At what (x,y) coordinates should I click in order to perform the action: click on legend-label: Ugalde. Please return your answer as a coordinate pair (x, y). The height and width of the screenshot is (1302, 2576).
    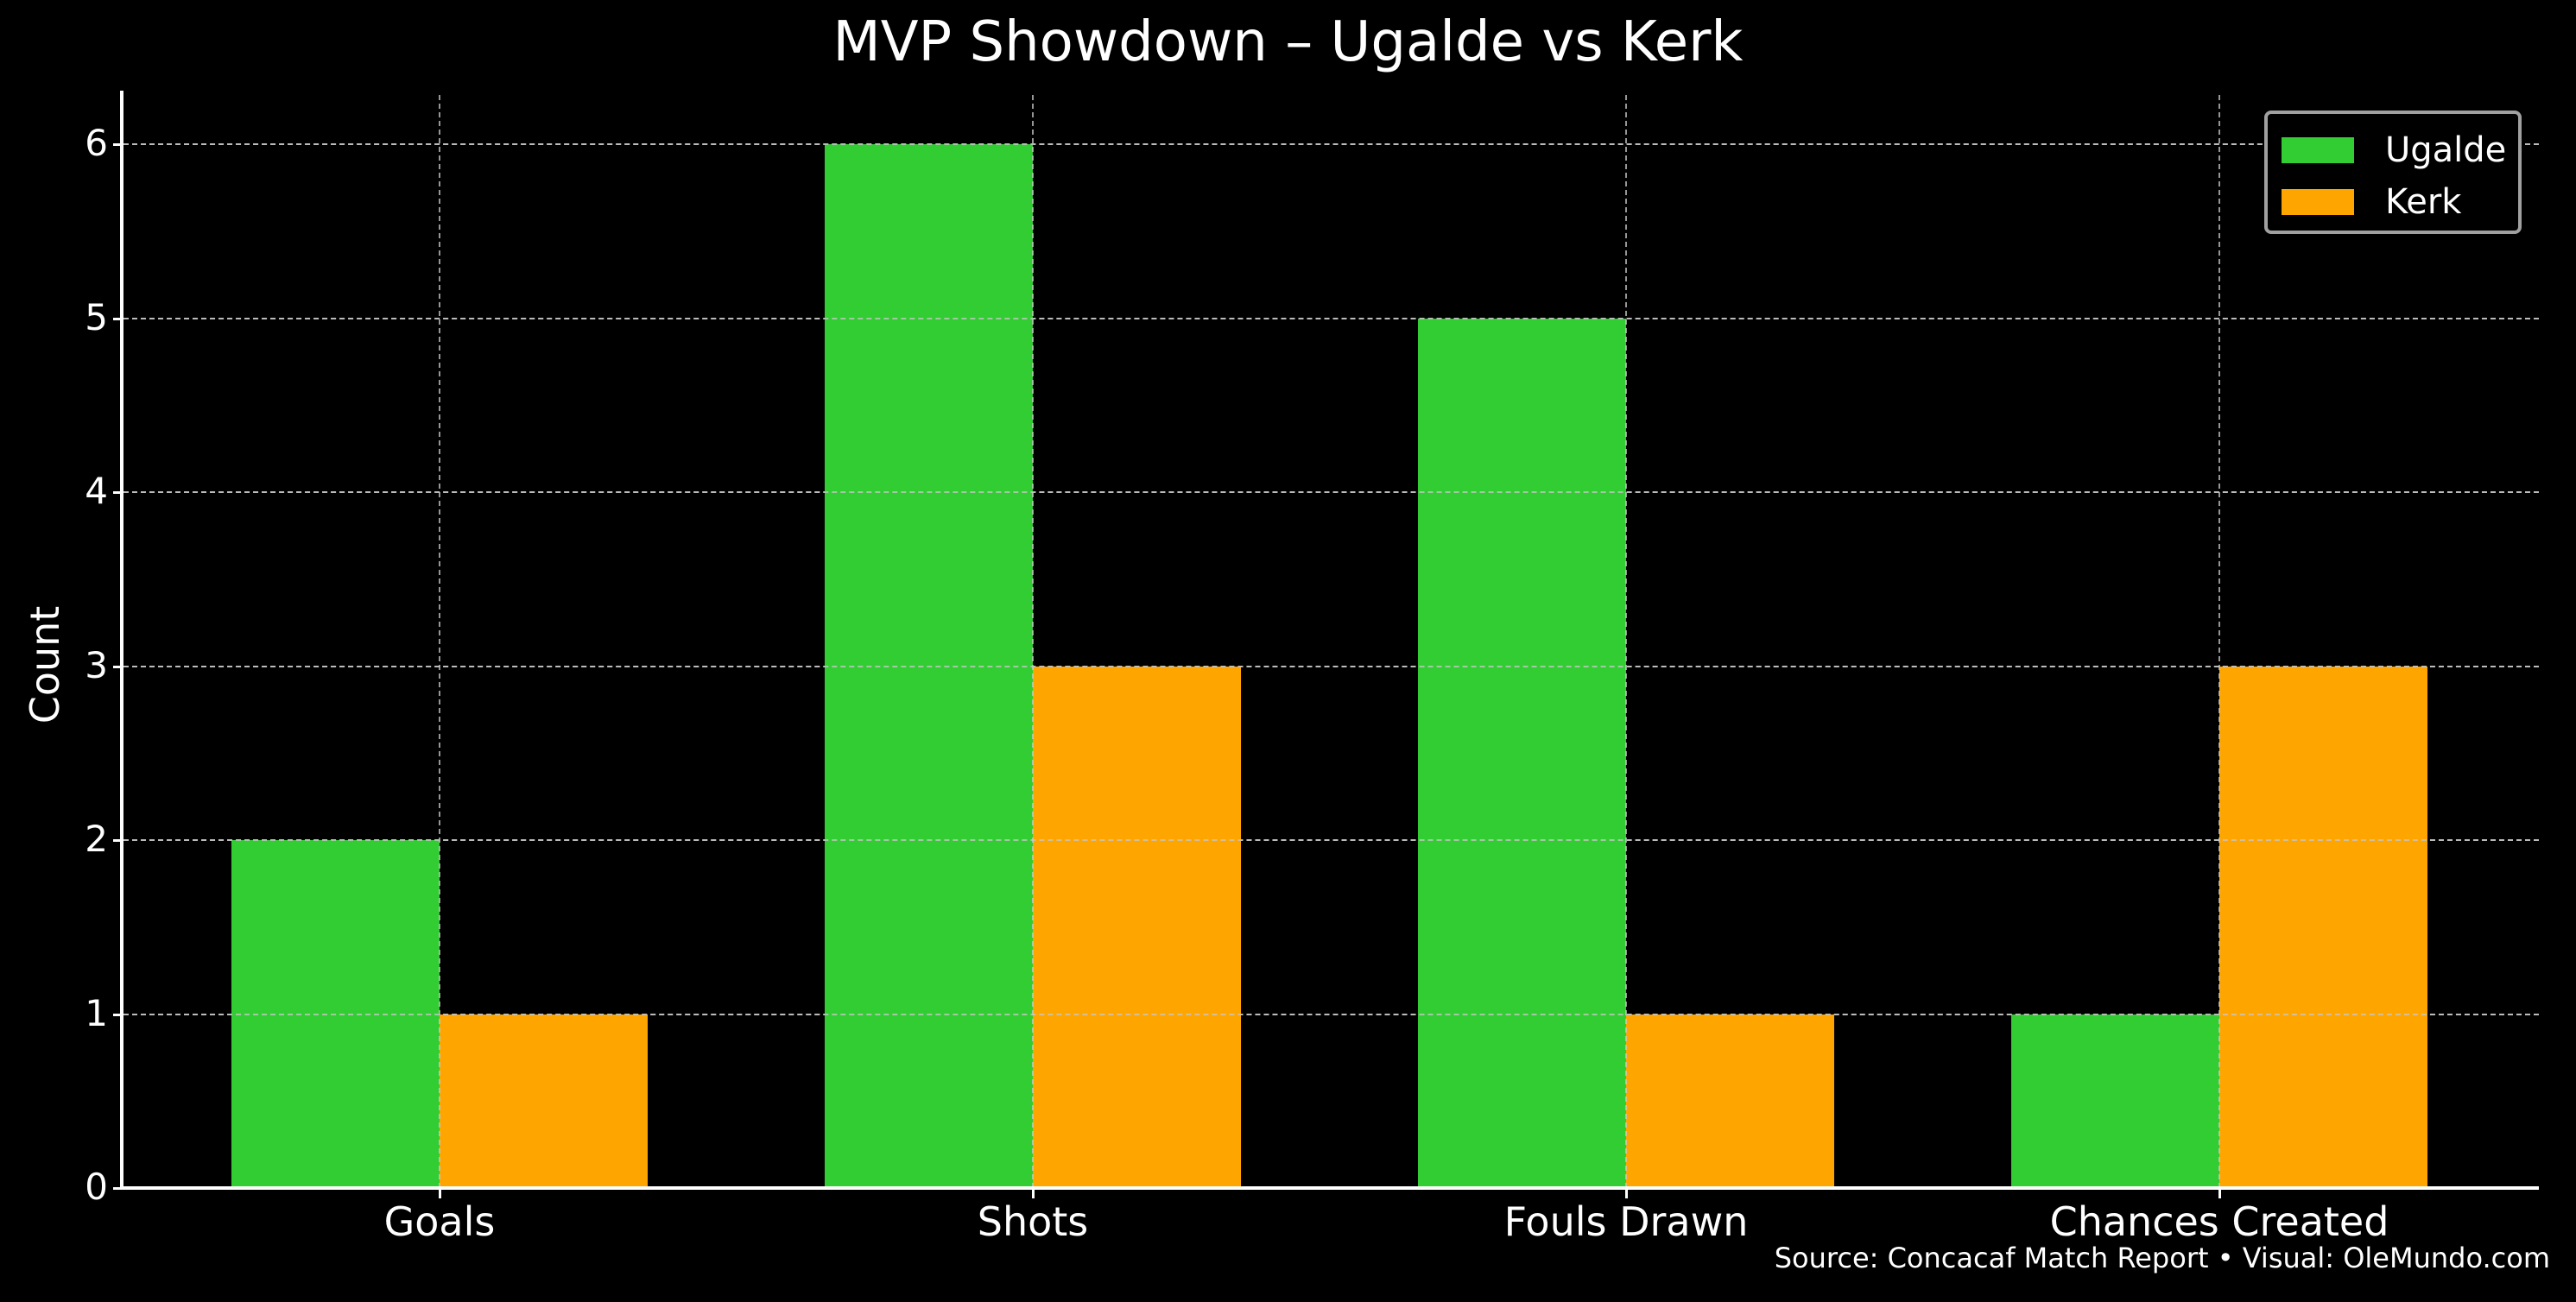
    Looking at the image, I should click on (2446, 150).